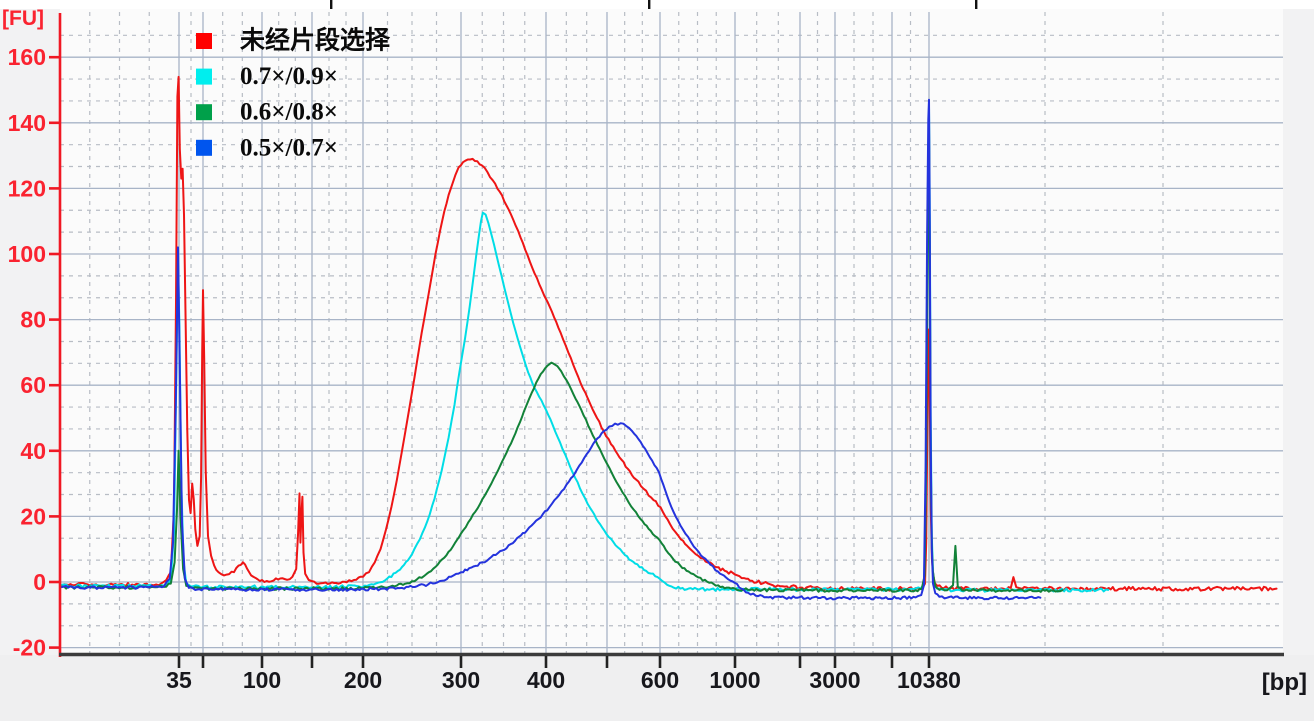 The image size is (1314, 721). I want to click on top-ruler-strip, so click(657, 4).